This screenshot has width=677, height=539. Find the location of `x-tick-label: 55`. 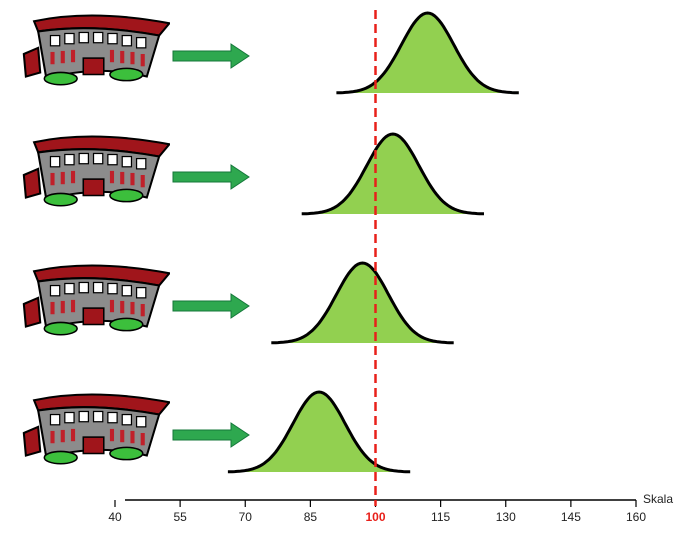

x-tick-label: 55 is located at coordinates (180, 517).